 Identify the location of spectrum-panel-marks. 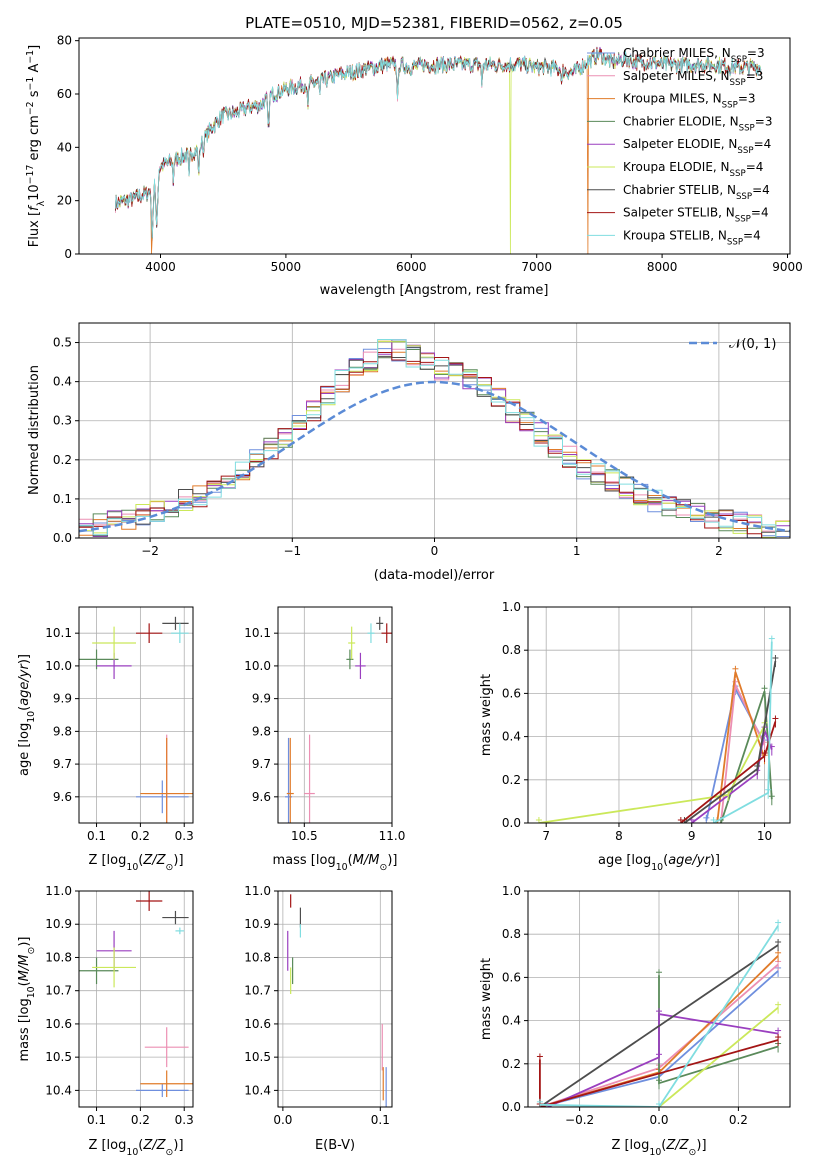
(438, 150).